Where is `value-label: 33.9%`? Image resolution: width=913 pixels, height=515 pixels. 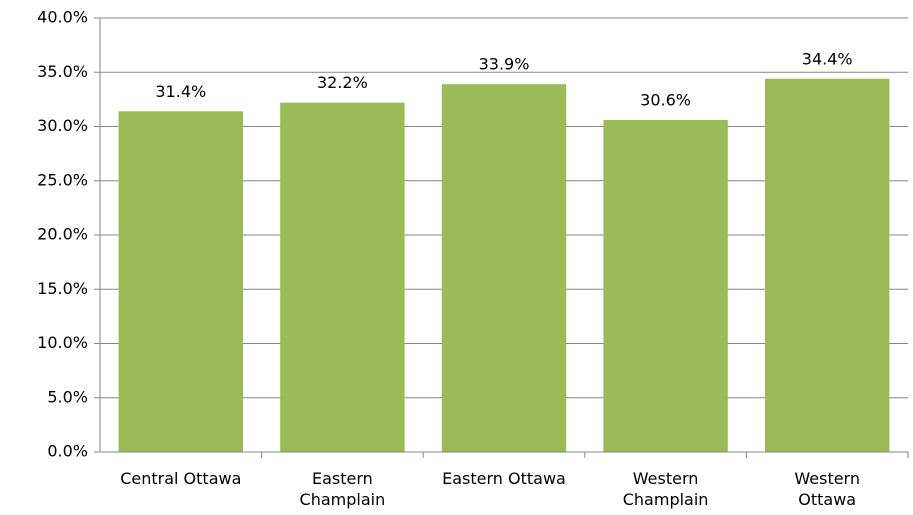 value-label: 33.9% is located at coordinates (504, 64).